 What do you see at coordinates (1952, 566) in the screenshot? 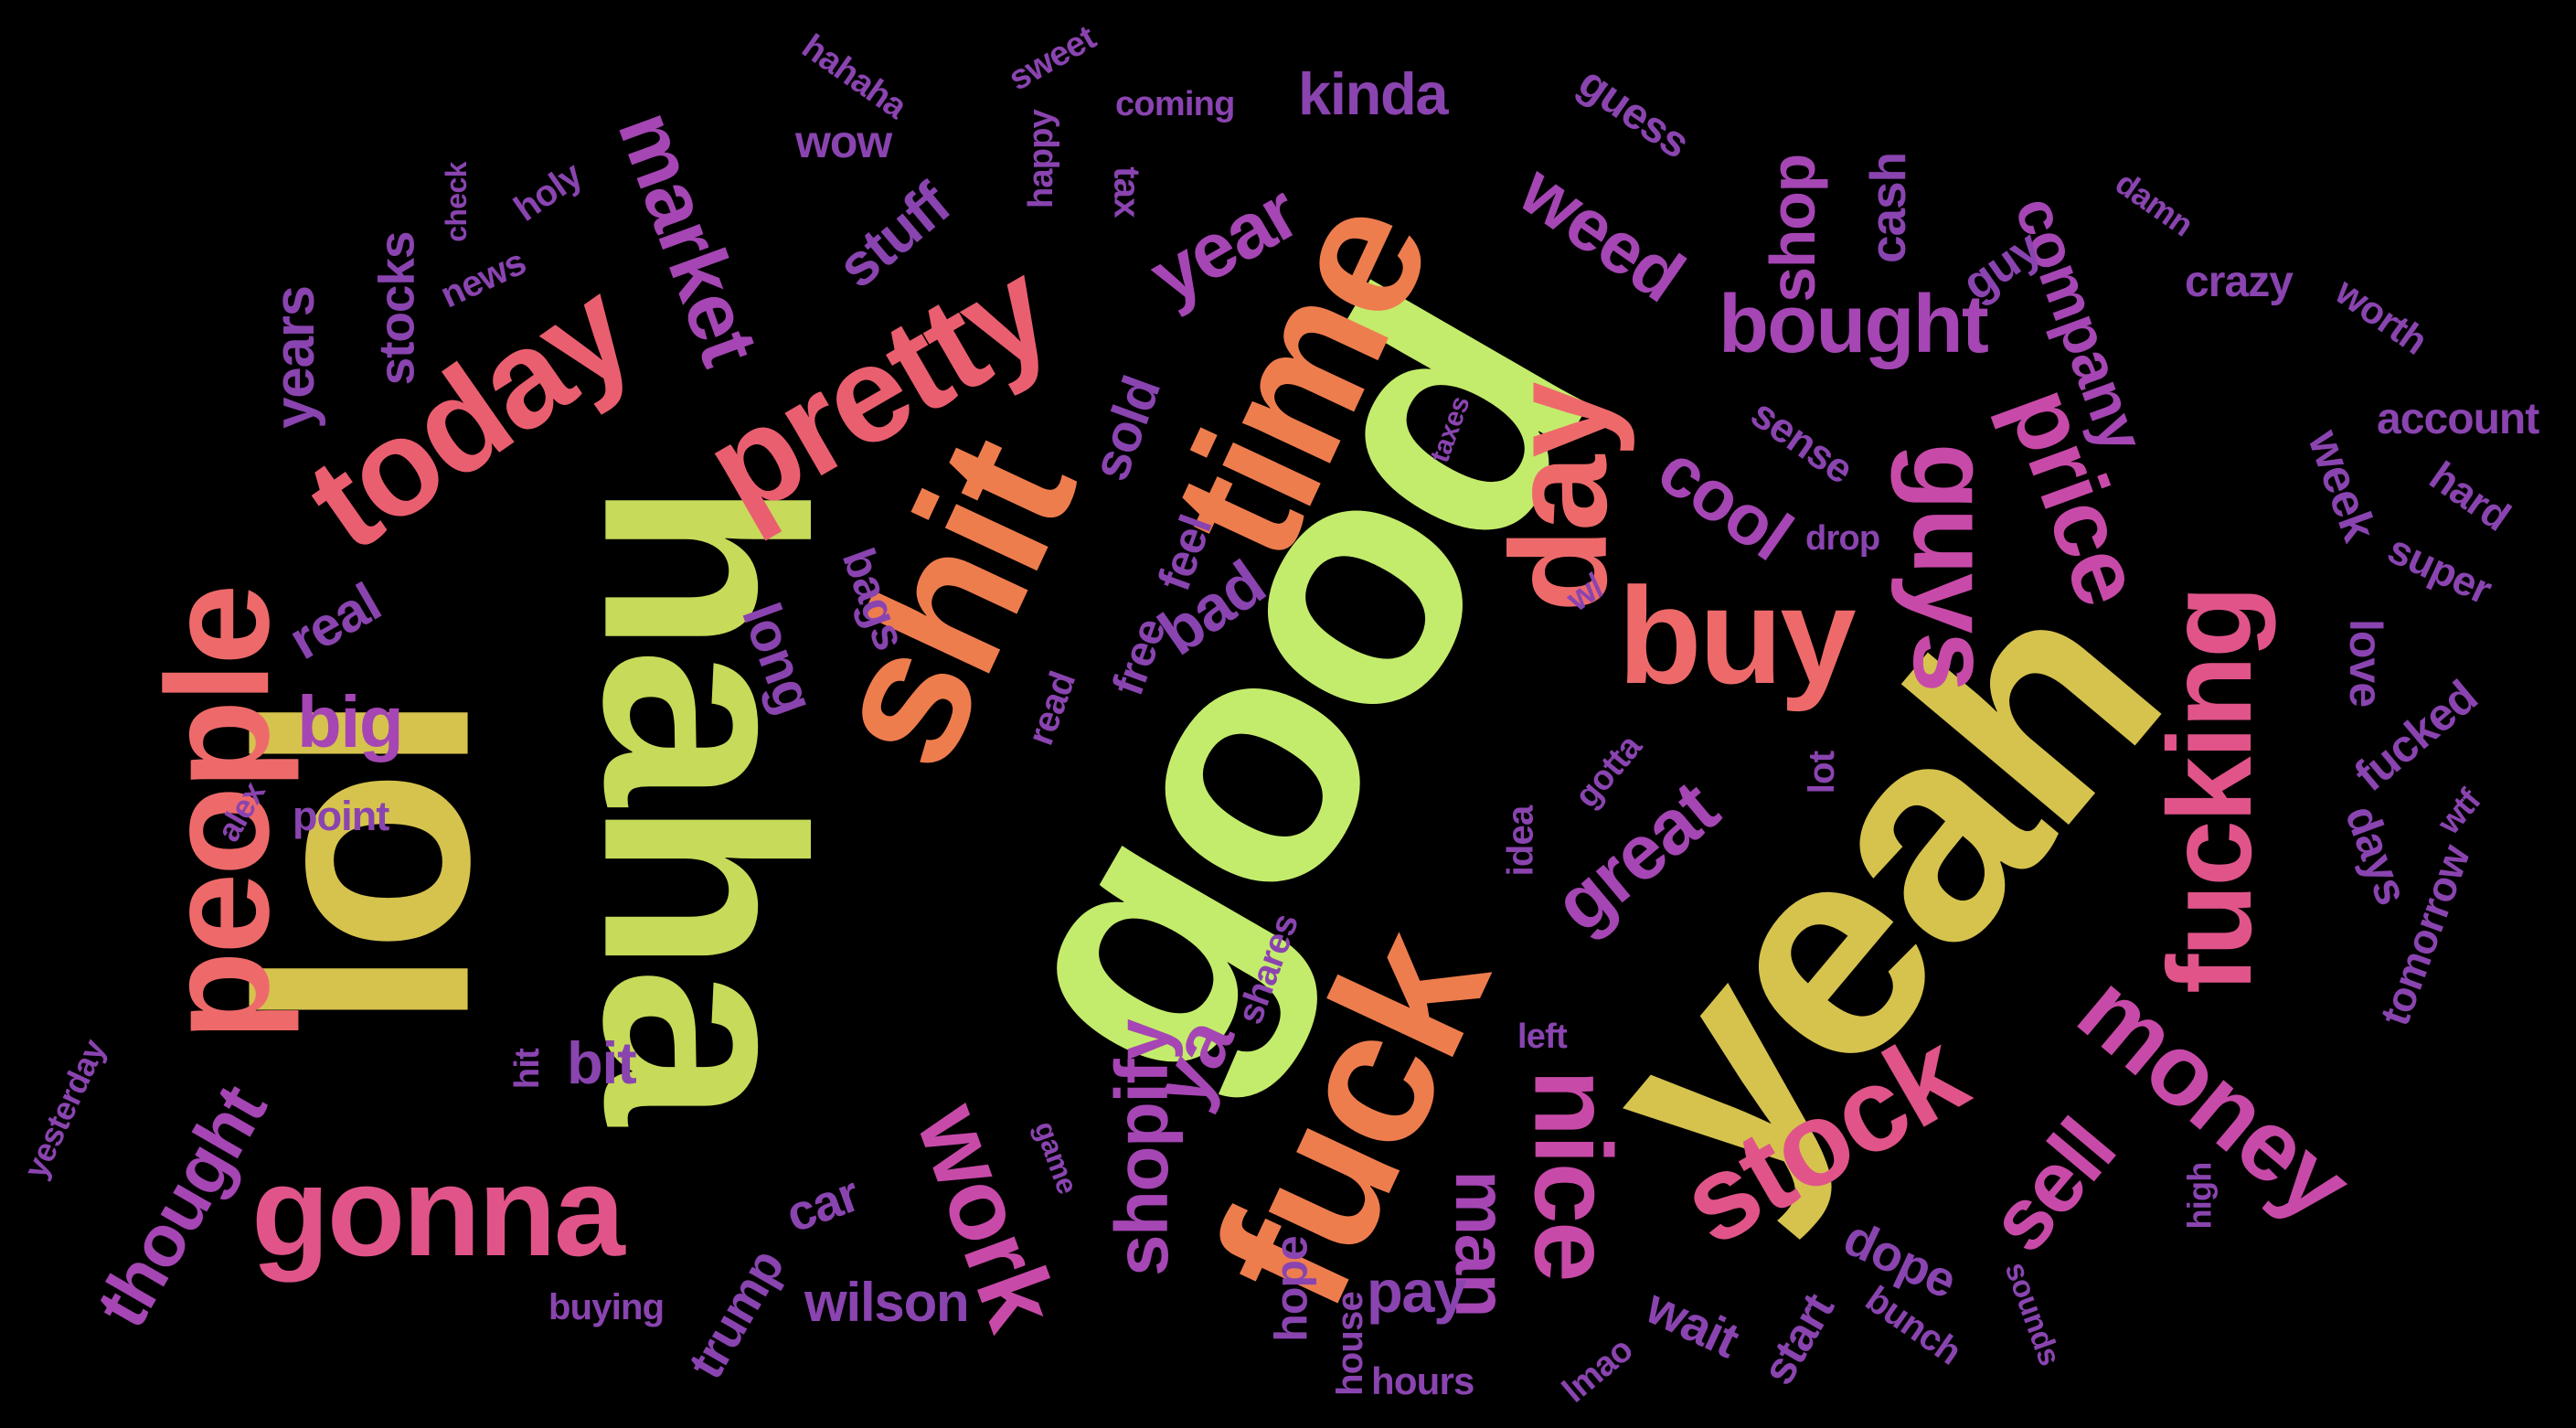
I see `word-guys: guys` at bounding box center [1952, 566].